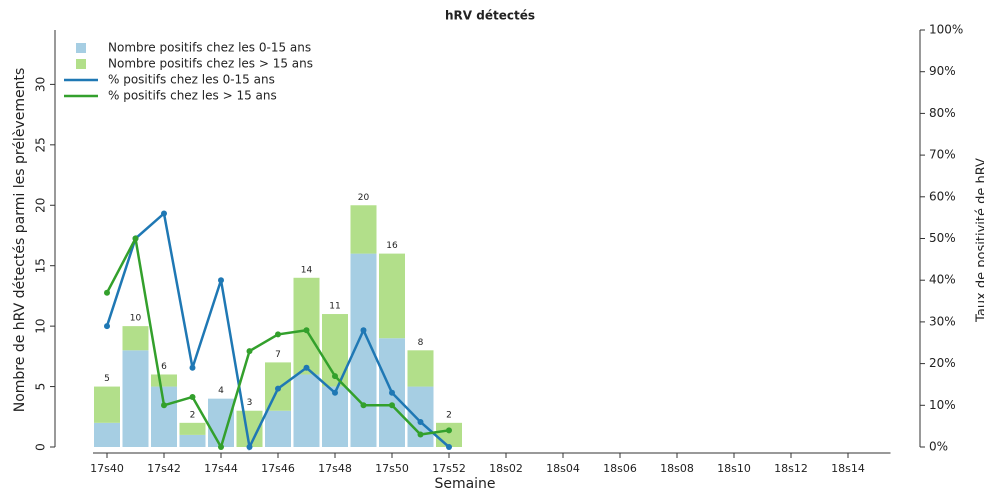 This screenshot has width=984, height=492. What do you see at coordinates (41, 84) in the screenshot?
I see `y-tick-label: 30` at bounding box center [41, 84].